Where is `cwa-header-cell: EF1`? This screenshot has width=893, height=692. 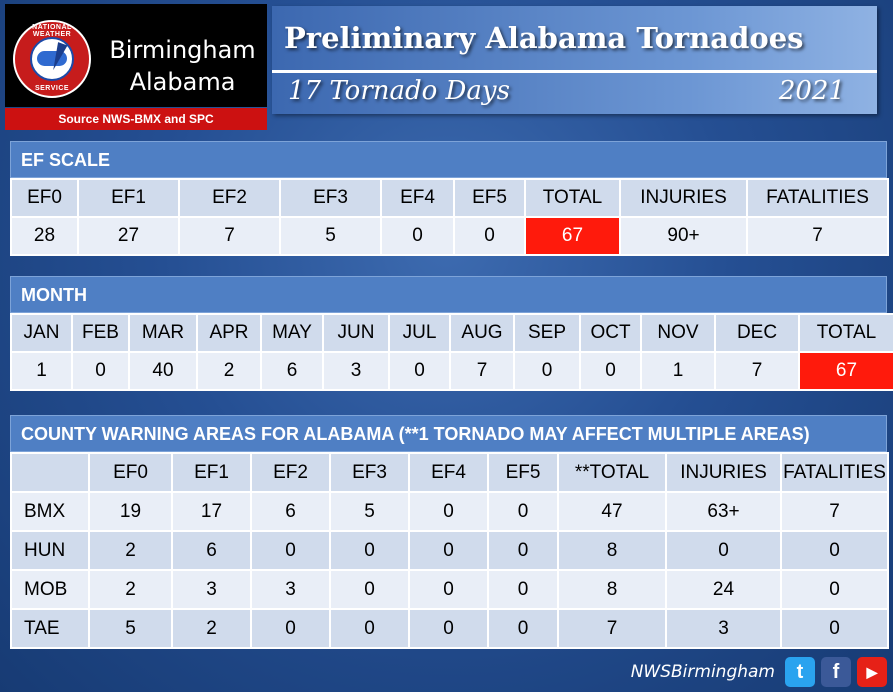
cwa-header-cell: EF1 is located at coordinates (211, 472).